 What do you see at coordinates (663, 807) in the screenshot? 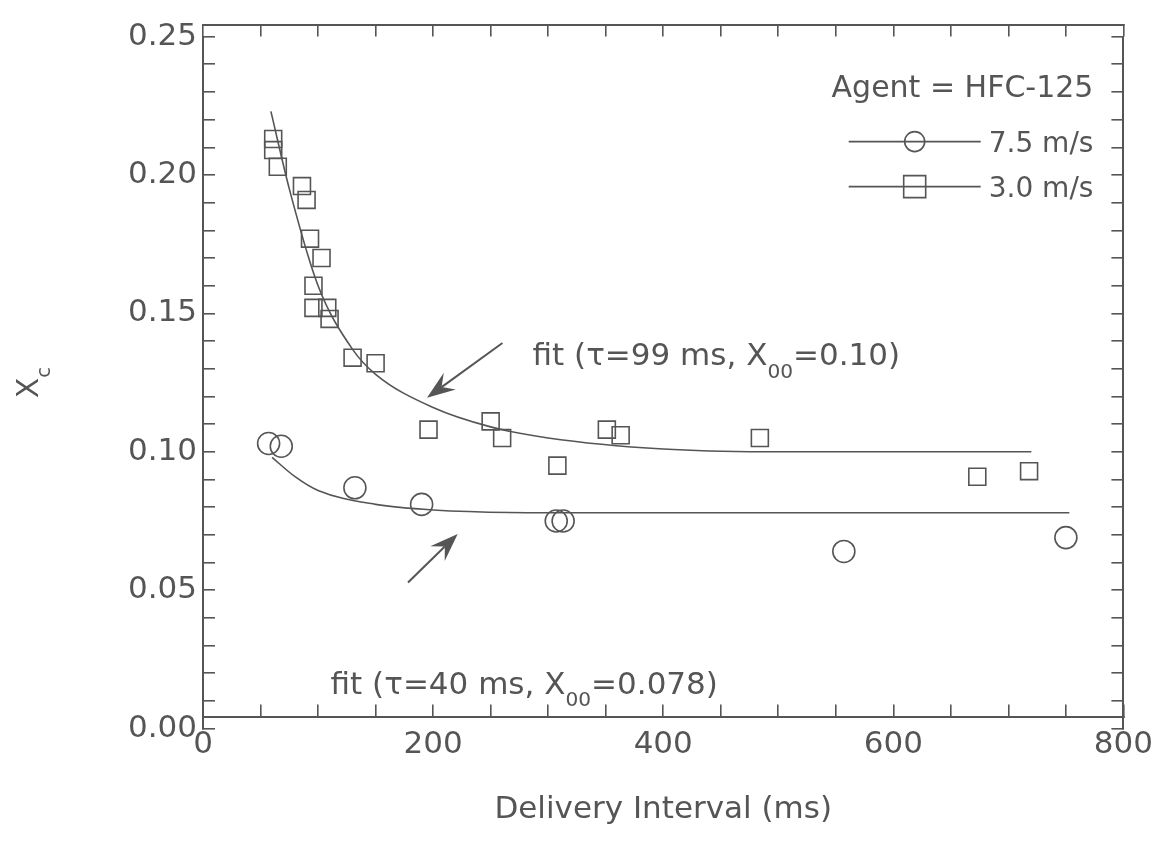
I see `x-axis-title: Delivery Interval (ms)` at bounding box center [663, 807].